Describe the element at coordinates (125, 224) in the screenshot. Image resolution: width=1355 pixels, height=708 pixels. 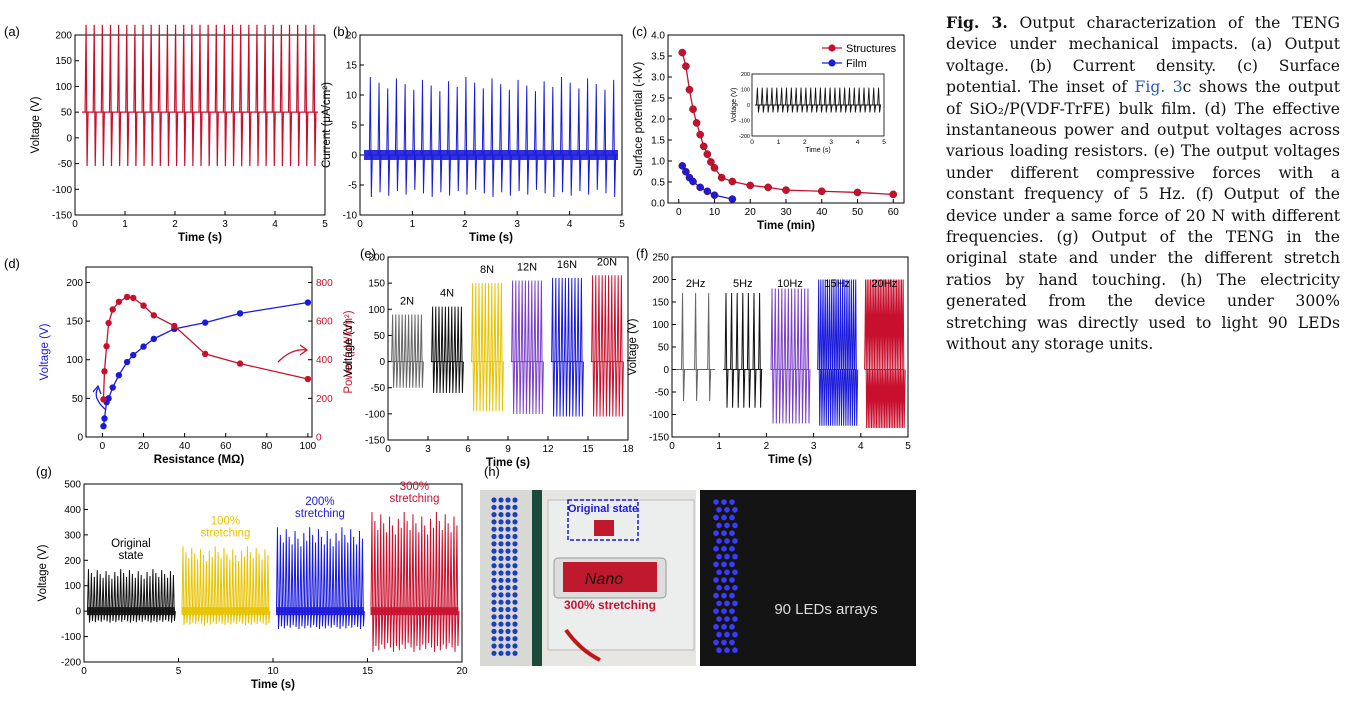
I see `x-tick-label-a: 1` at that location.